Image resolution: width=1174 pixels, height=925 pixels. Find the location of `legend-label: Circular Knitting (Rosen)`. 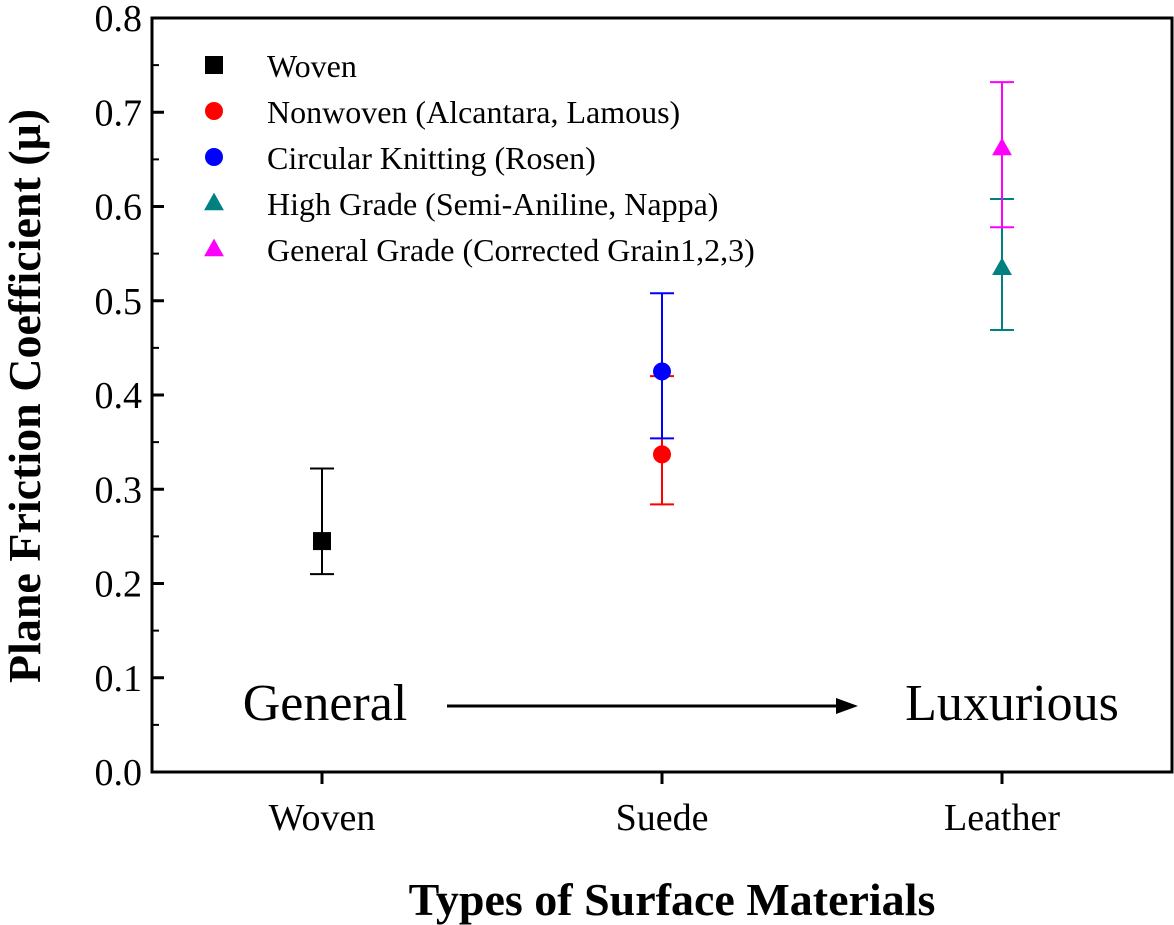

legend-label: Circular Knitting (Rosen) is located at coordinates (431, 158).